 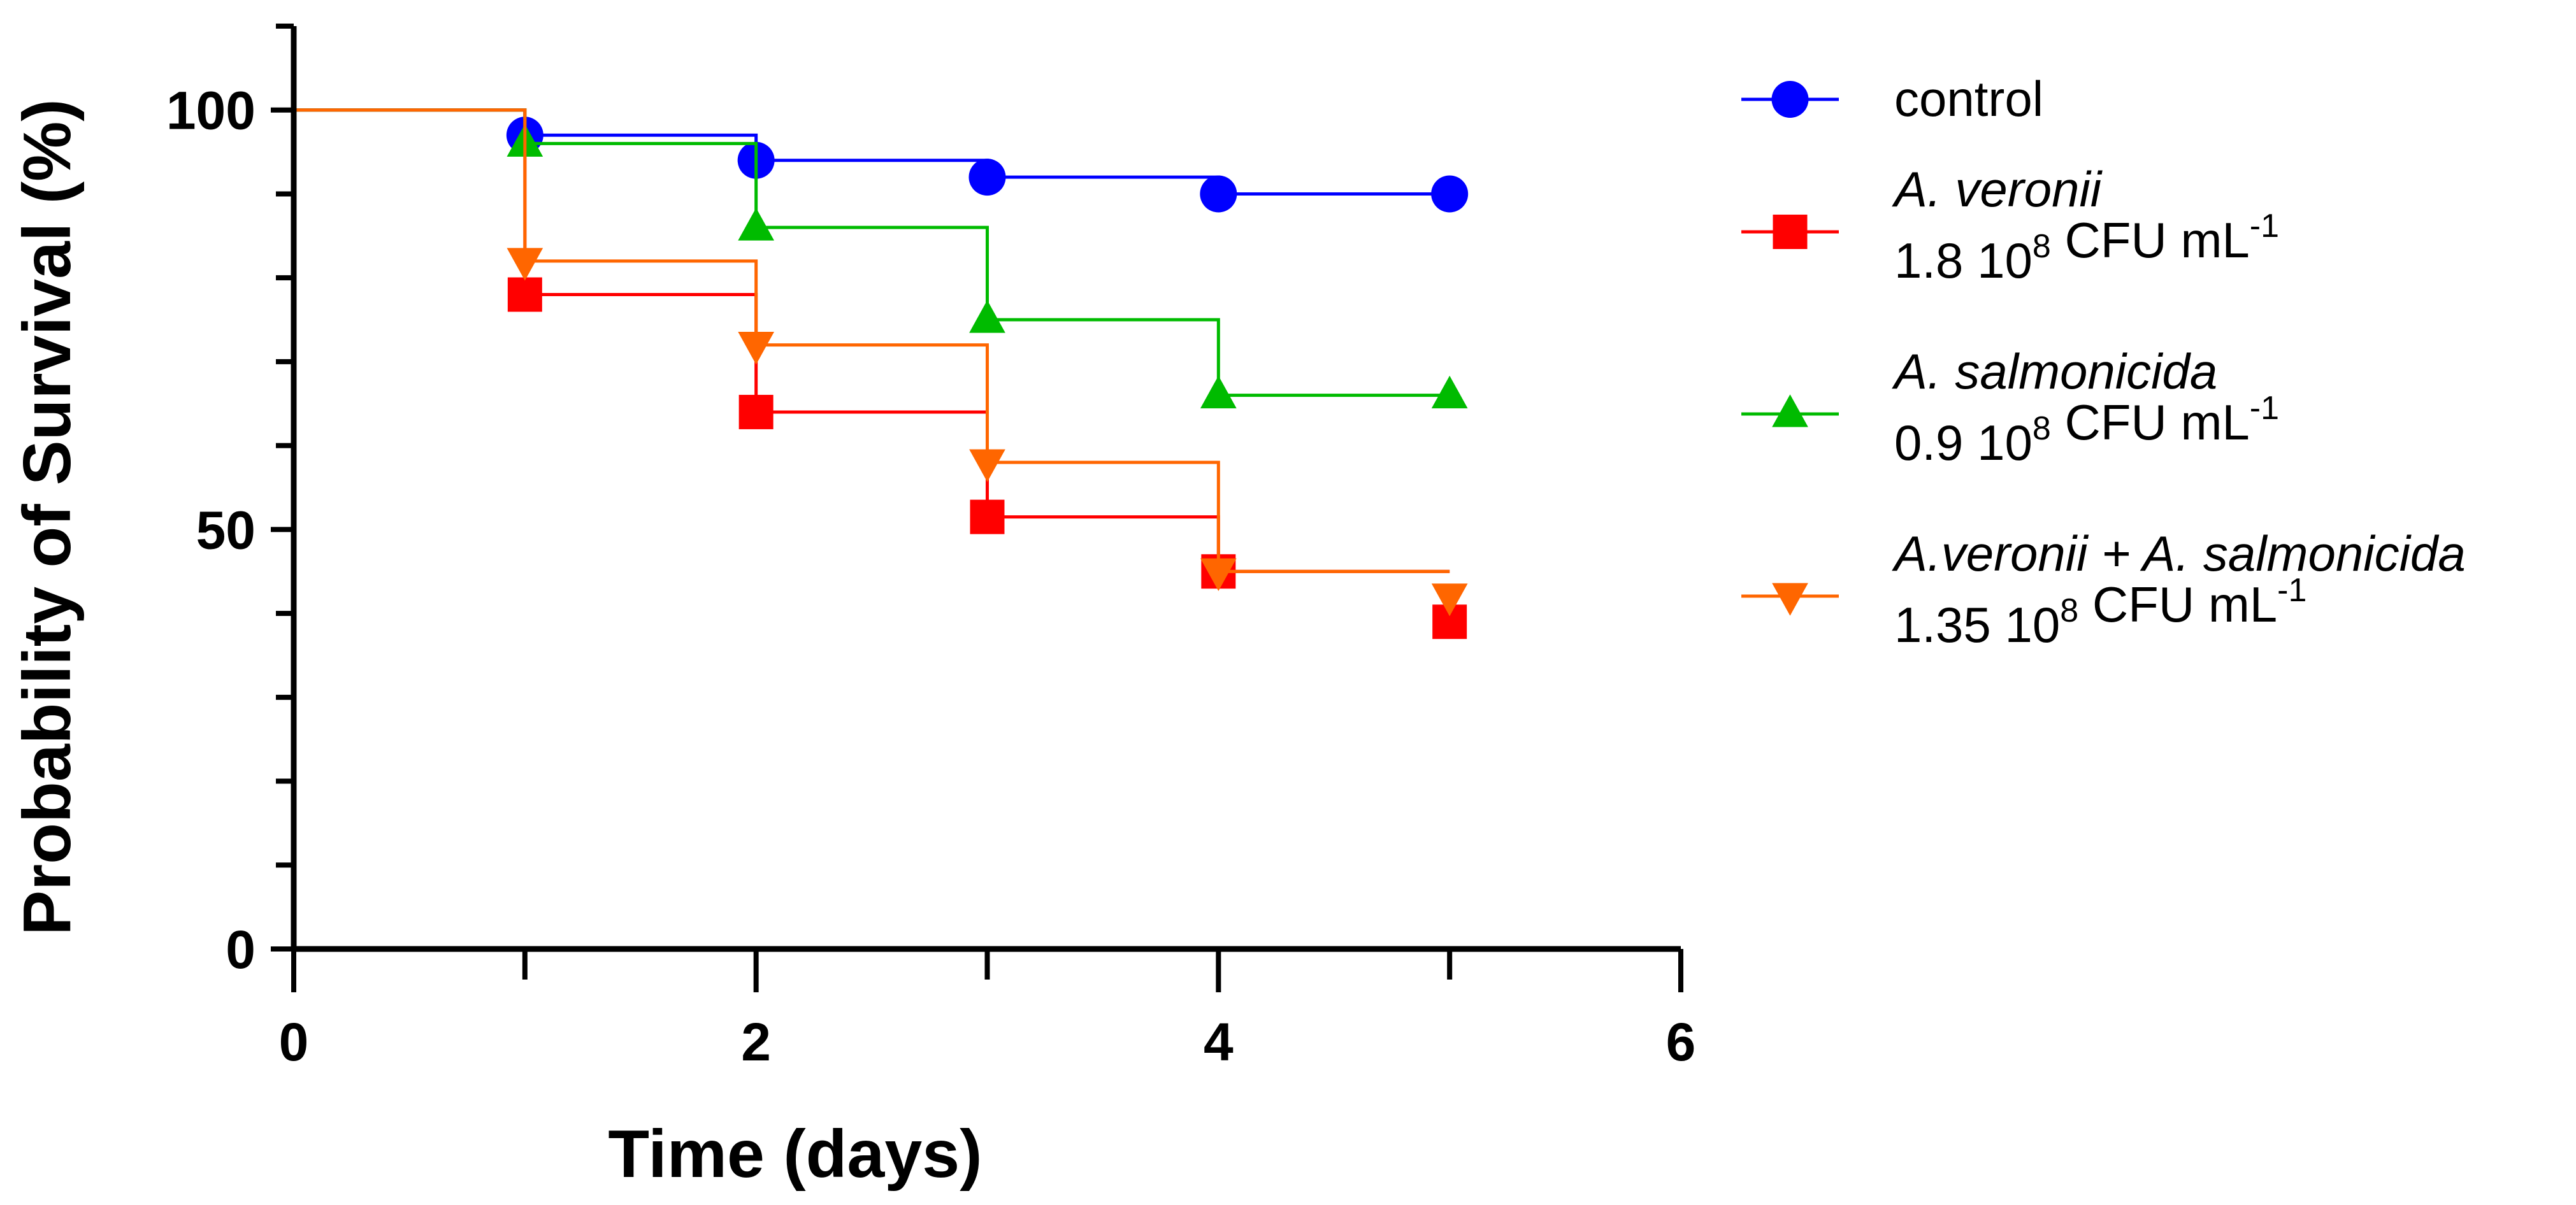 What do you see at coordinates (872, 152) in the screenshot?
I see `series-line-control` at bounding box center [872, 152].